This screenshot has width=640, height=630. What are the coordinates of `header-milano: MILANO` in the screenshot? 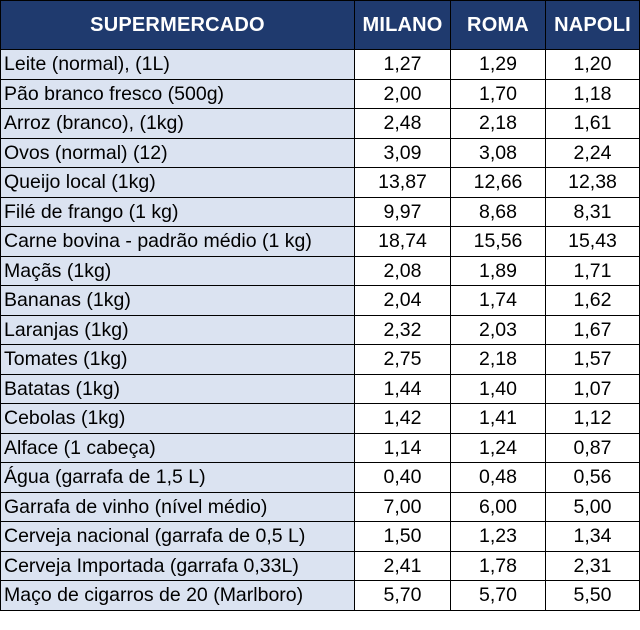 It's located at (402, 25).